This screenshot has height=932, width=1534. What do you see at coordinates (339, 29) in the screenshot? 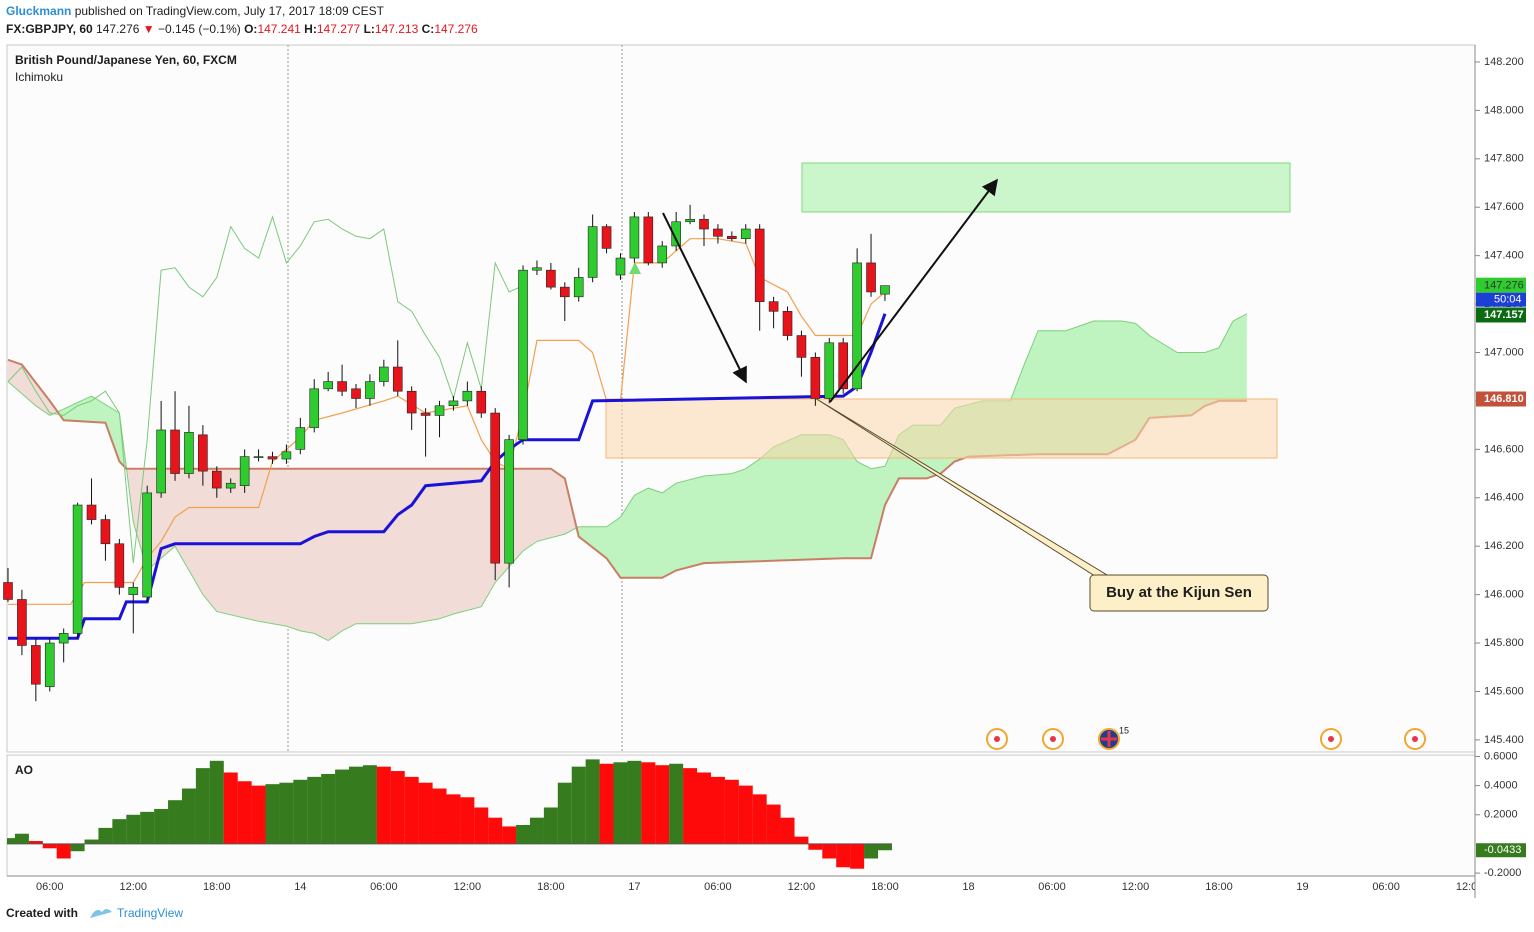
I see `high: 147.277` at bounding box center [339, 29].